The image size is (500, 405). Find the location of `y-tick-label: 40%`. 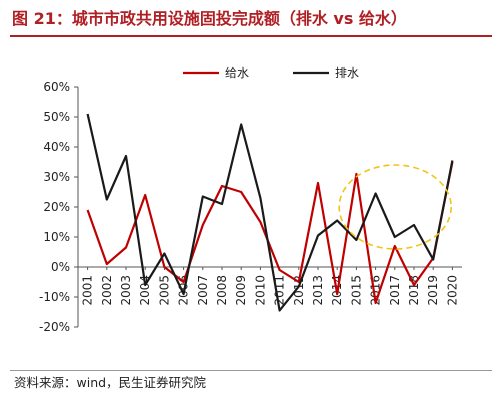

y-tick-label: 40% is located at coordinates (56, 147).